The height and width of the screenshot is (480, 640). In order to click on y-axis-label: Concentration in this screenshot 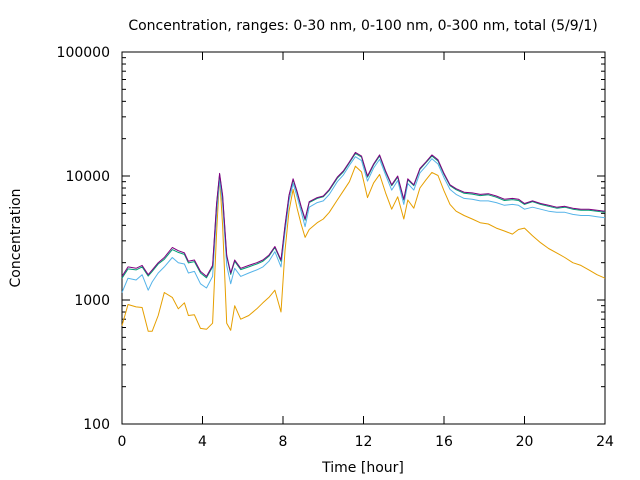, I will do `click(16, 237)`.